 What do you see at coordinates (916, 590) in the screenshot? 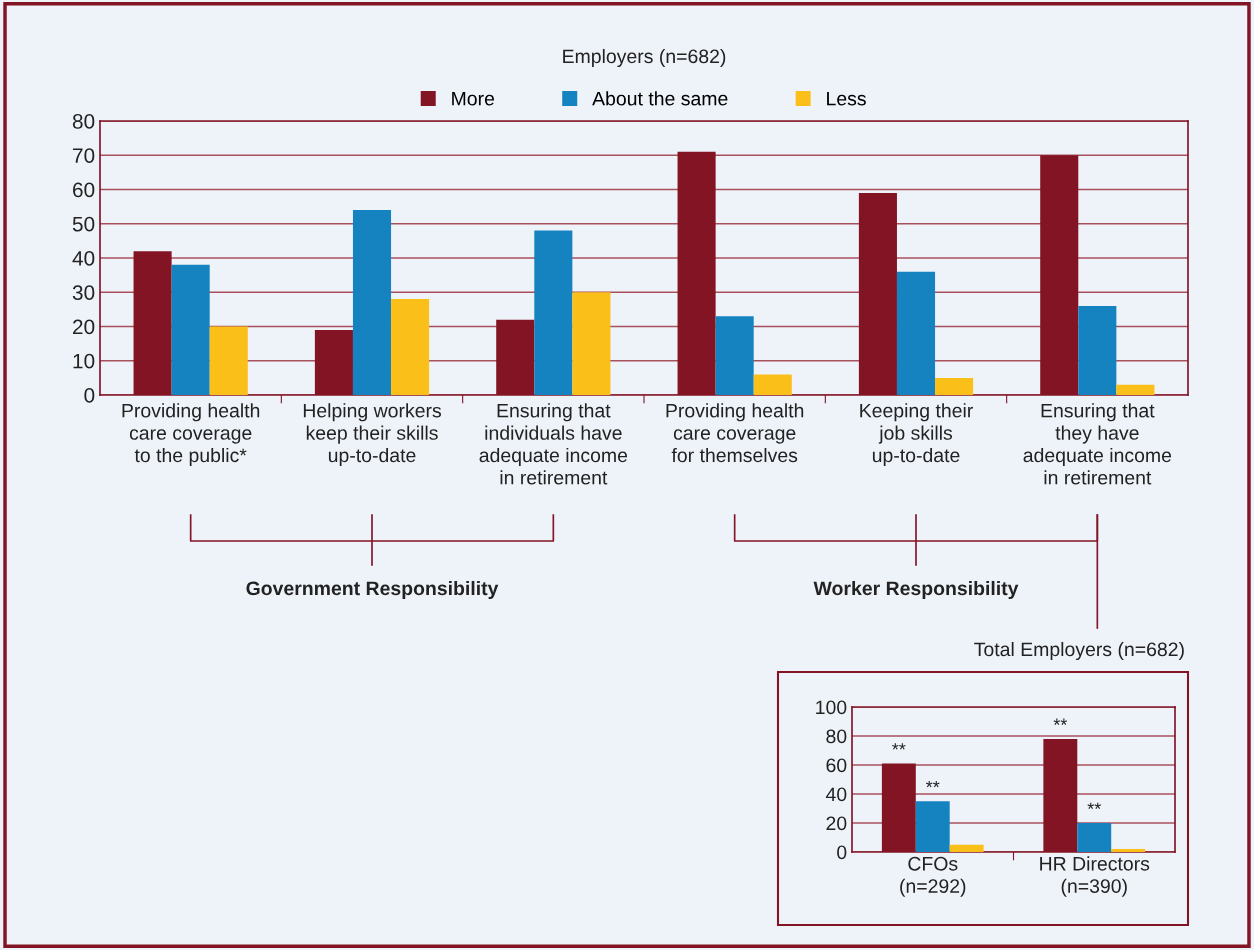
I see `text: Worker Responsibility` at bounding box center [916, 590].